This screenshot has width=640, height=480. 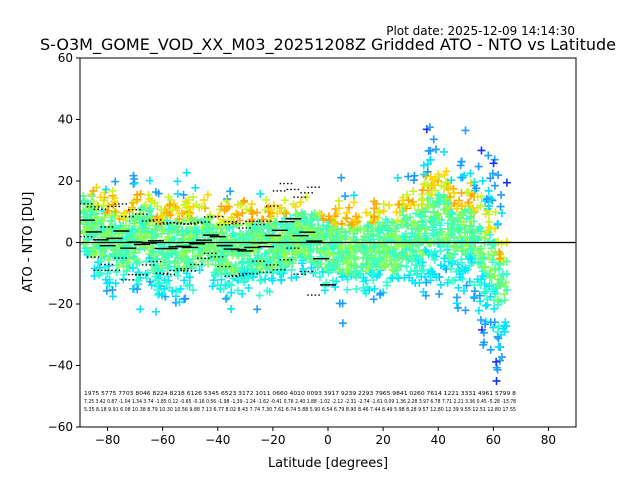 What do you see at coordinates (60, 304) in the screenshot?
I see `y-tick-label: −20` at bounding box center [60, 304].